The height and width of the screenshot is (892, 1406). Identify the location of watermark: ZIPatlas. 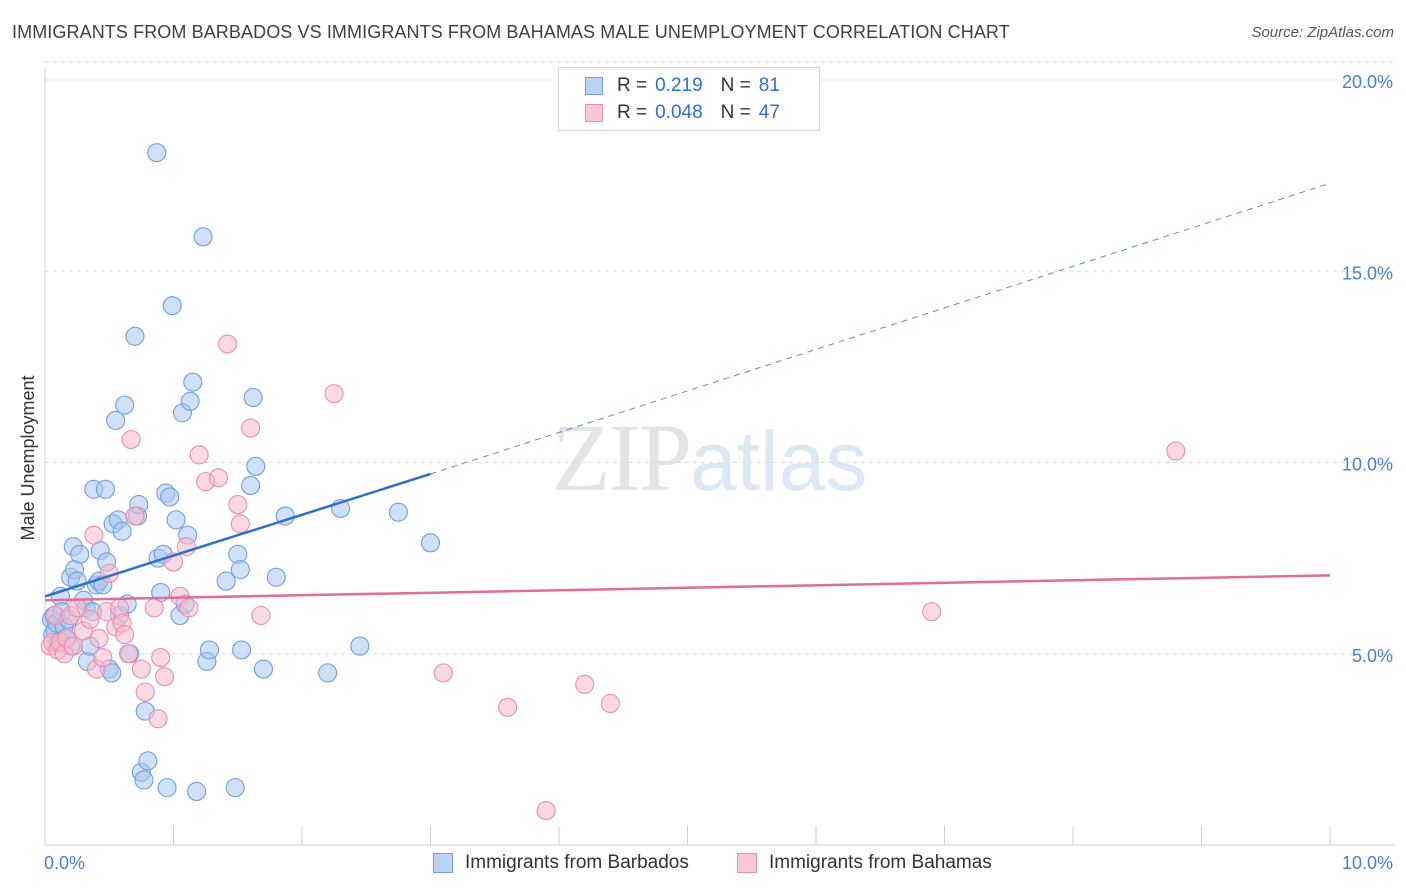
(709, 457).